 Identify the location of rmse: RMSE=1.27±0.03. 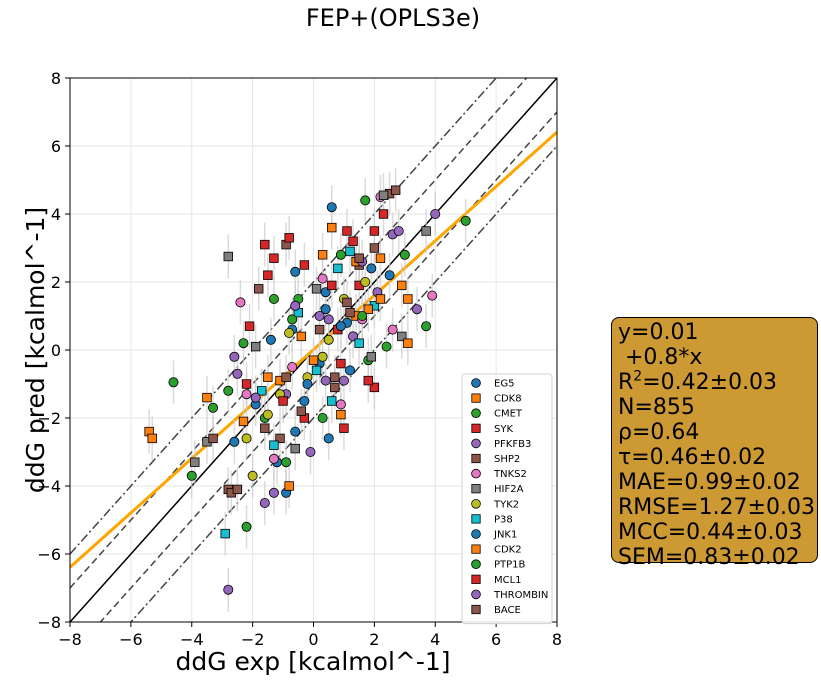
(716, 507).